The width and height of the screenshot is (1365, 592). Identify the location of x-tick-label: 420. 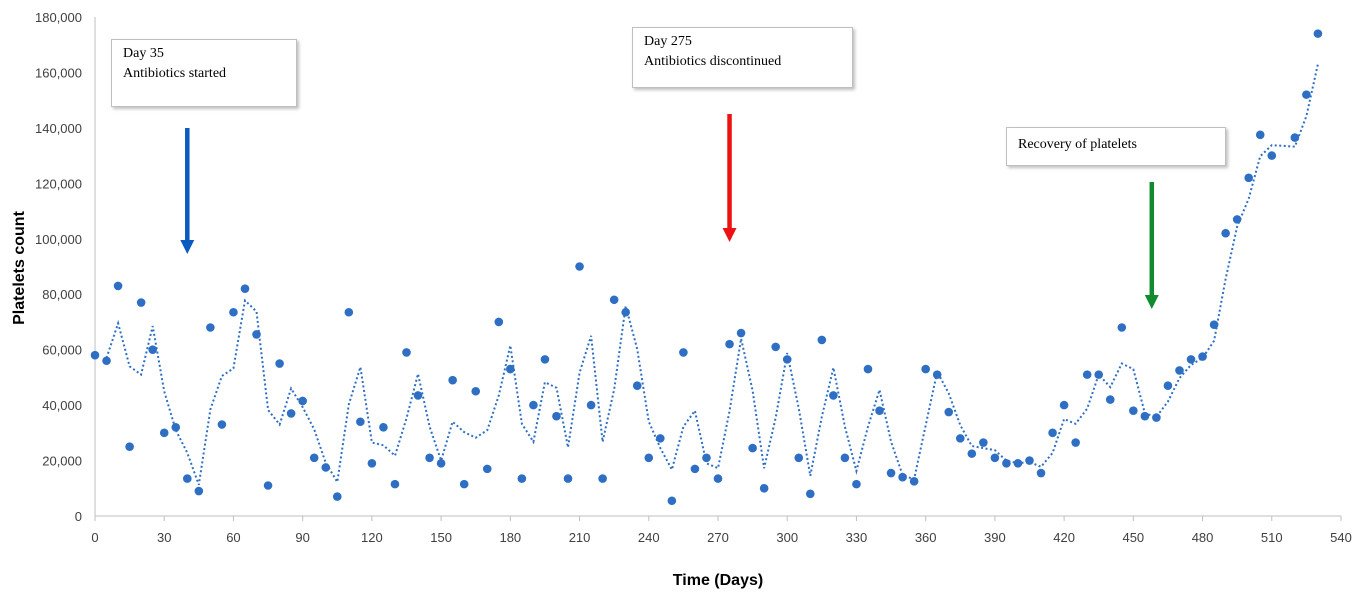
(1064, 537).